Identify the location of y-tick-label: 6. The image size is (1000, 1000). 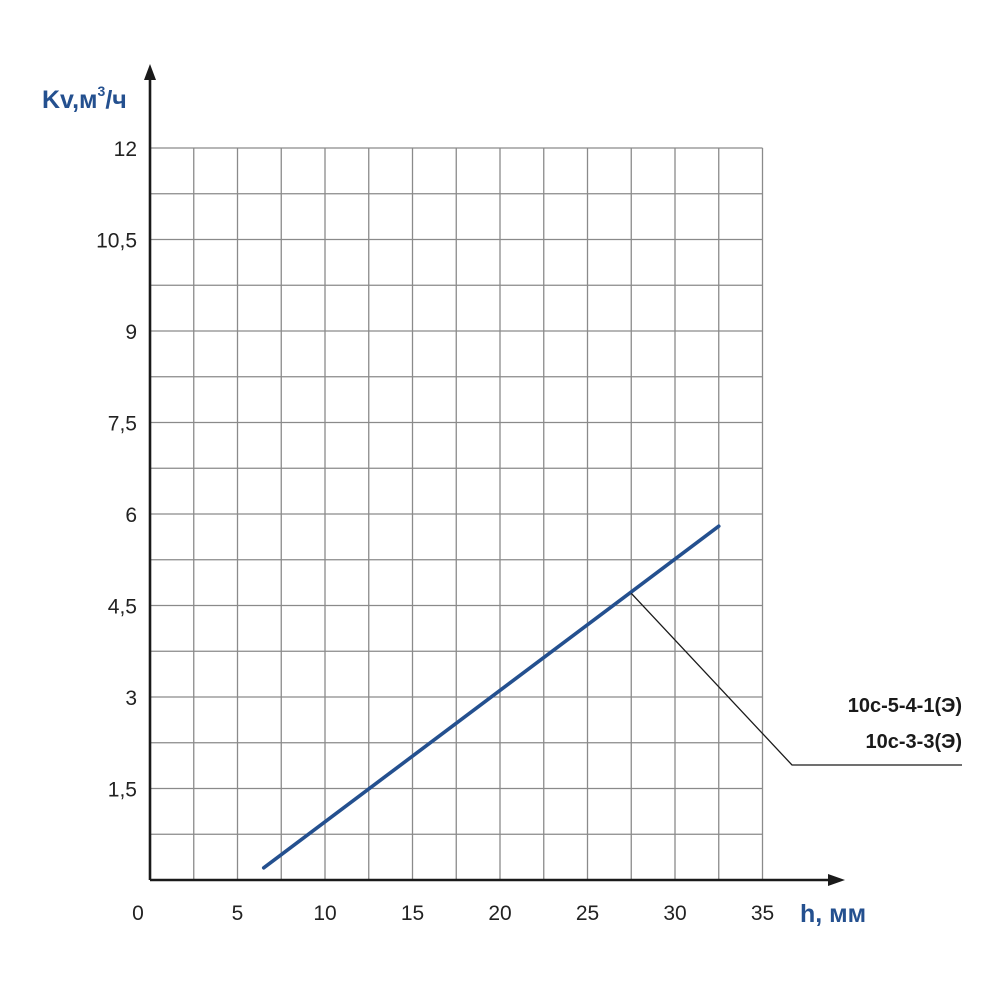
(131, 515).